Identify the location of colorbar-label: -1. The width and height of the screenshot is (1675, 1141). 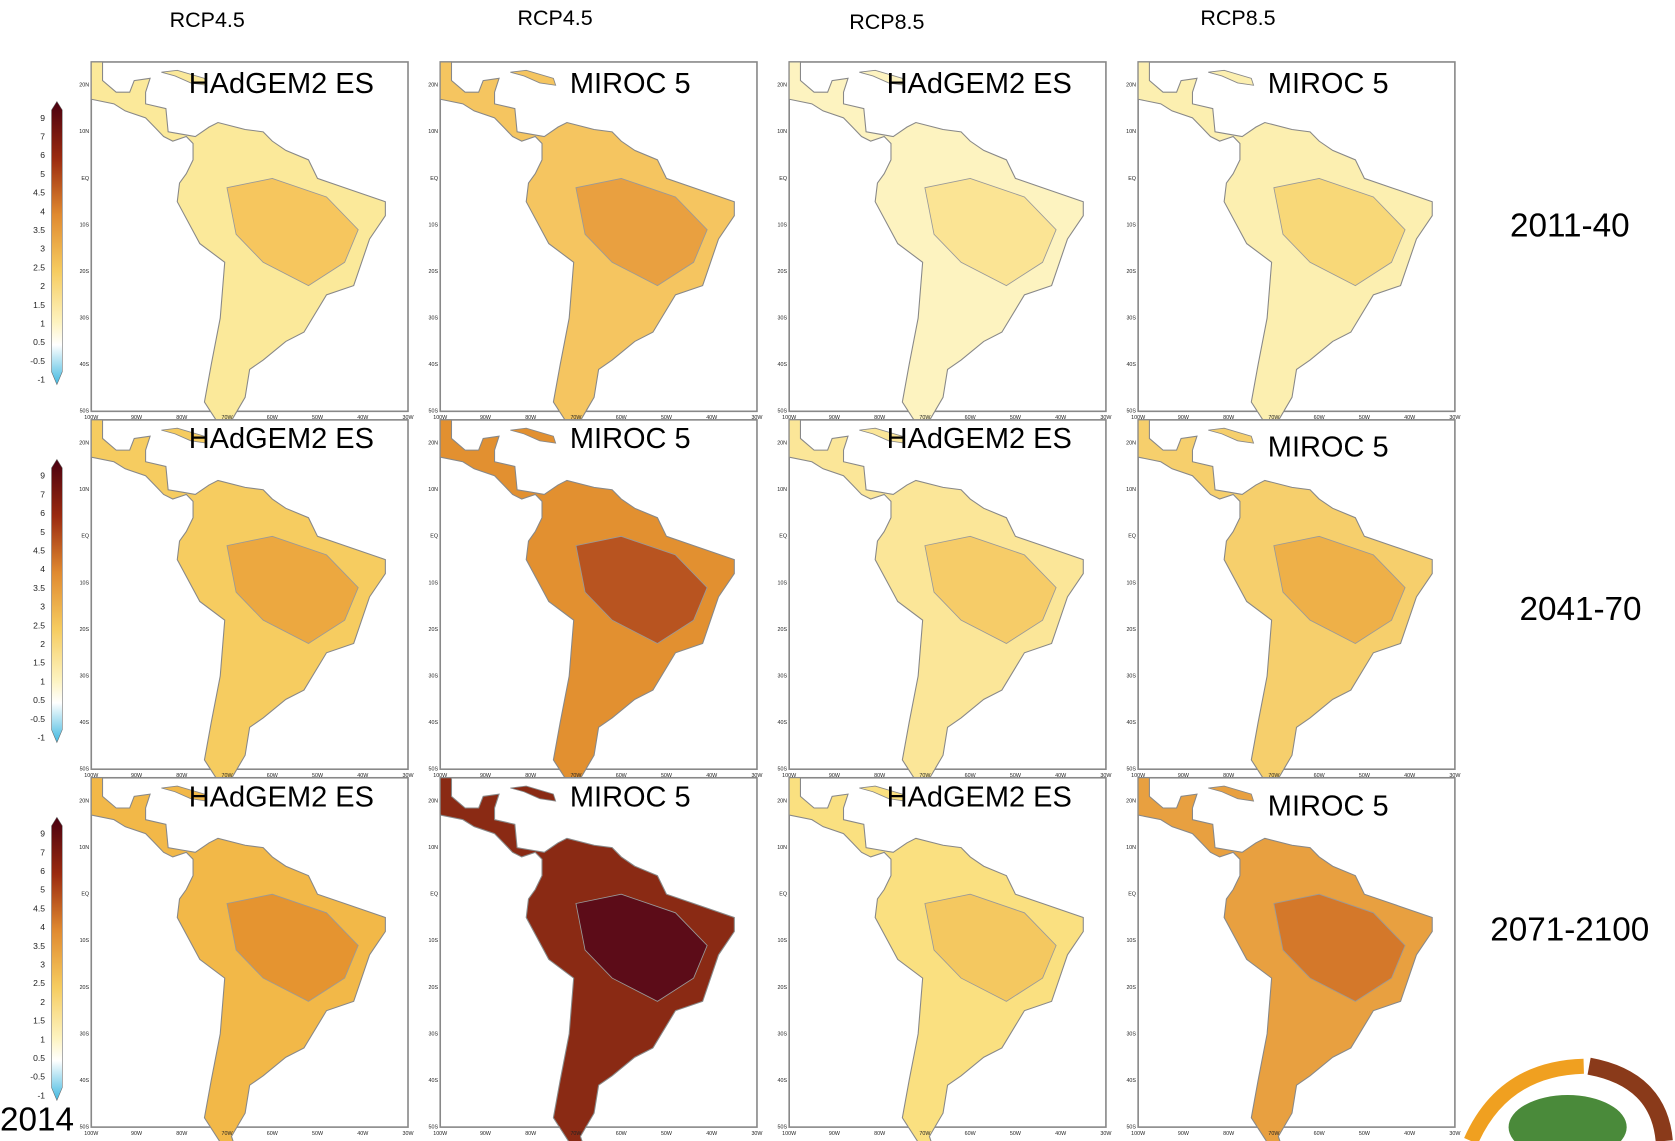
(41, 380).